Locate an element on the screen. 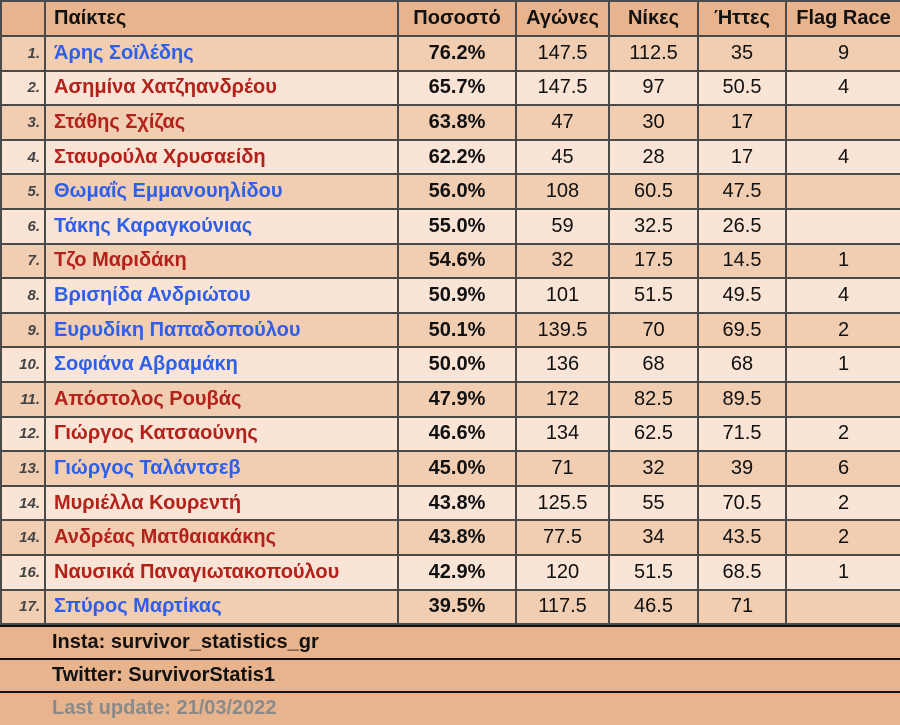  table-row: 11. Απόστολος Ρουβάς 47.9% 172 82.5 89.5 is located at coordinates (450, 399).